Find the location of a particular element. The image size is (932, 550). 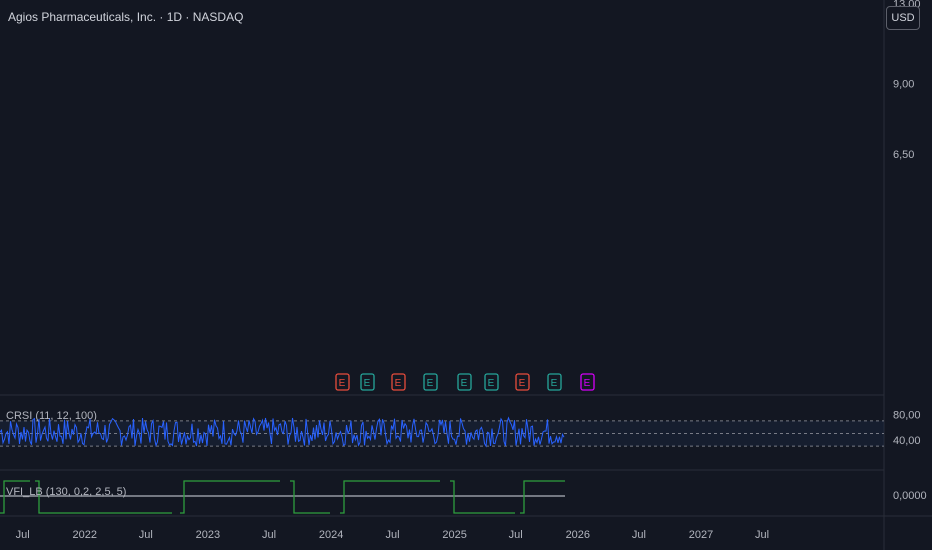

y-tick-label: 6,50 is located at coordinates (903, 155).